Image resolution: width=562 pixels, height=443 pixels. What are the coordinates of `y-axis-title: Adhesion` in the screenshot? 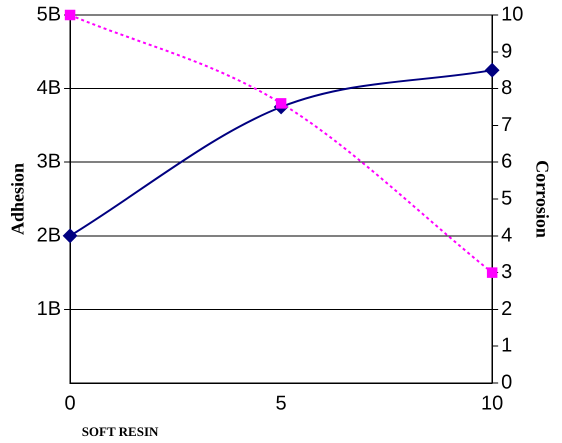 It's located at (17, 199).